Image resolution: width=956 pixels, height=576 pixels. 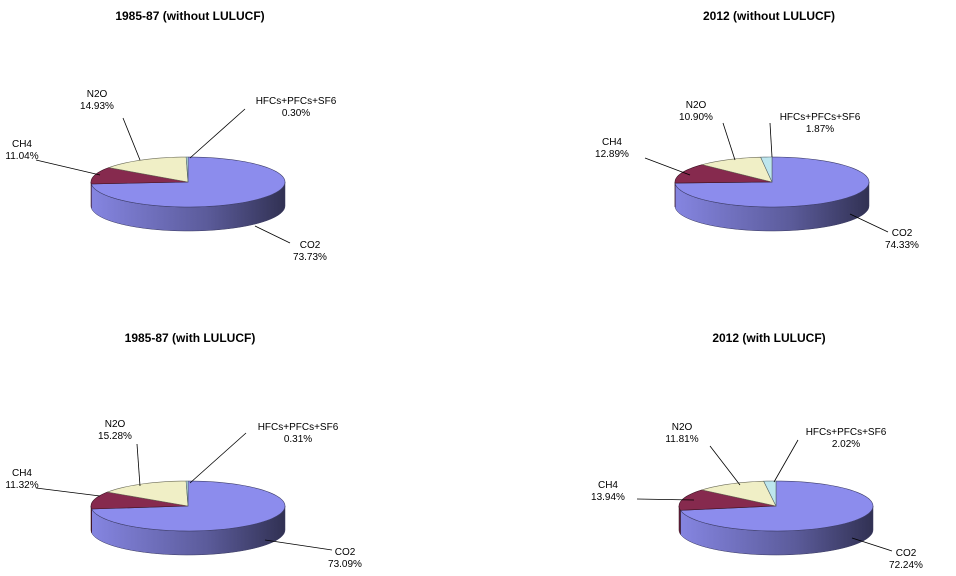 What do you see at coordinates (846, 444) in the screenshot?
I see `slice-value-hfcs-pfcs-sf6: 2.02%` at bounding box center [846, 444].